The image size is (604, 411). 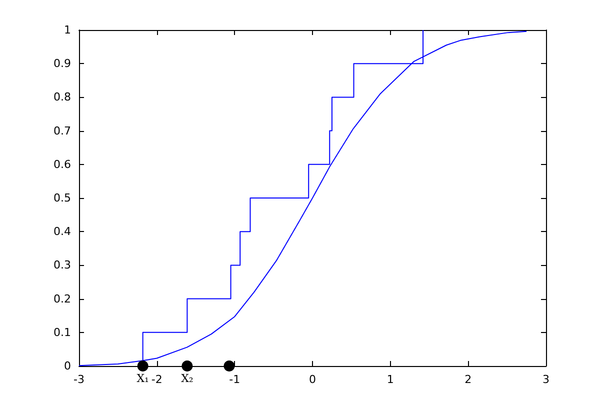 What do you see at coordinates (187, 378) in the screenshot?
I see `annotation: X₂` at bounding box center [187, 378].